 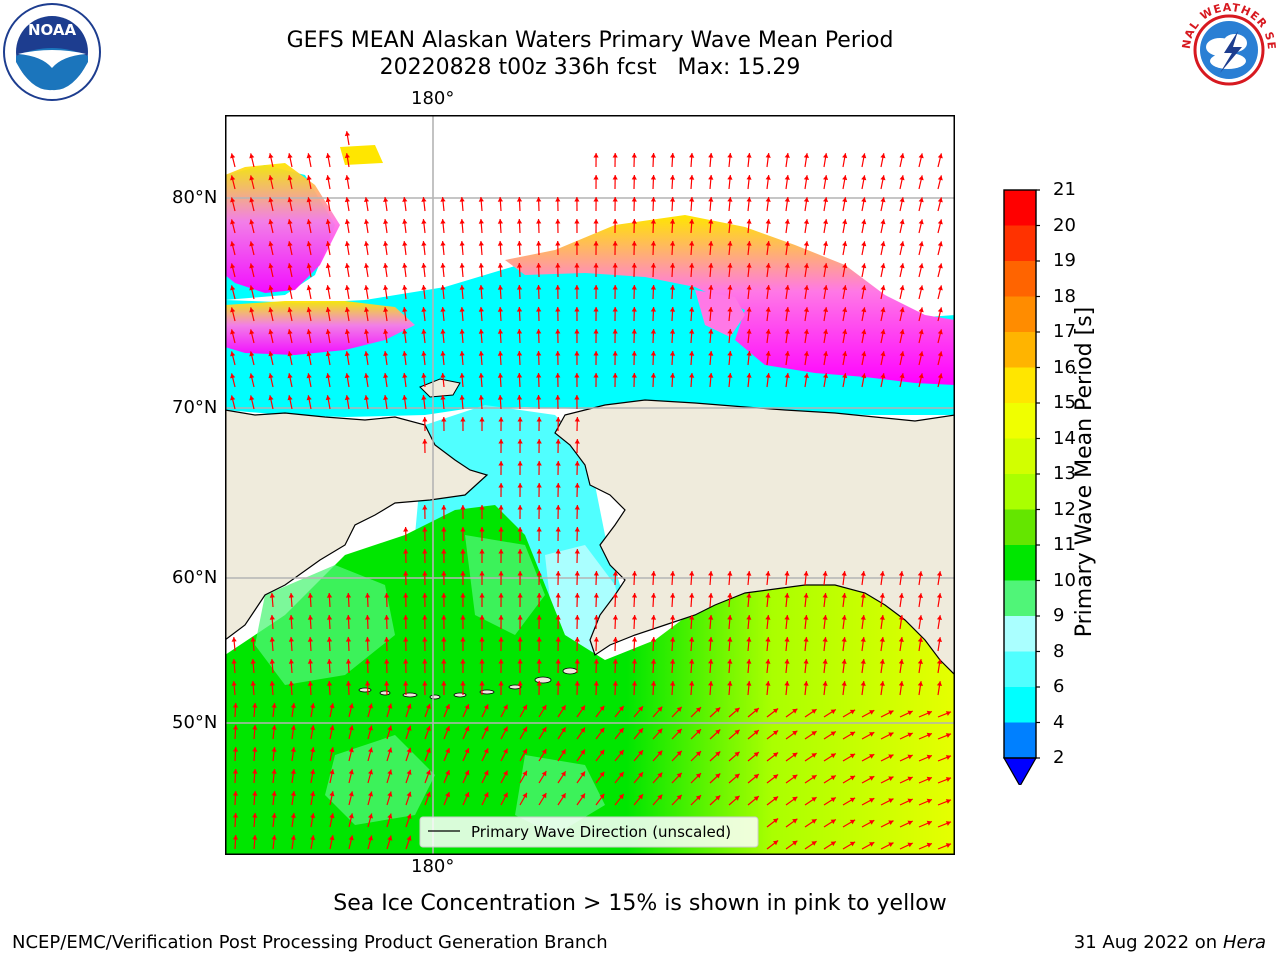 I want to click on colorbar-segment, so click(x=1020, y=456).